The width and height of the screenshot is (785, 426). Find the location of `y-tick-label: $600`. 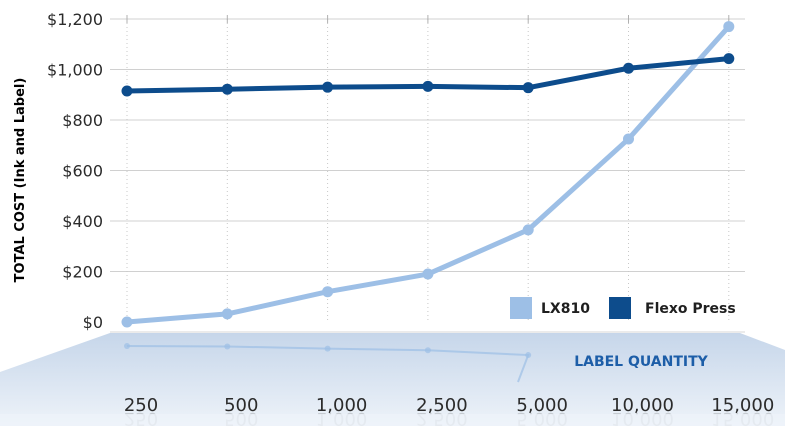

y-tick-label: $600 is located at coordinates (82, 171).